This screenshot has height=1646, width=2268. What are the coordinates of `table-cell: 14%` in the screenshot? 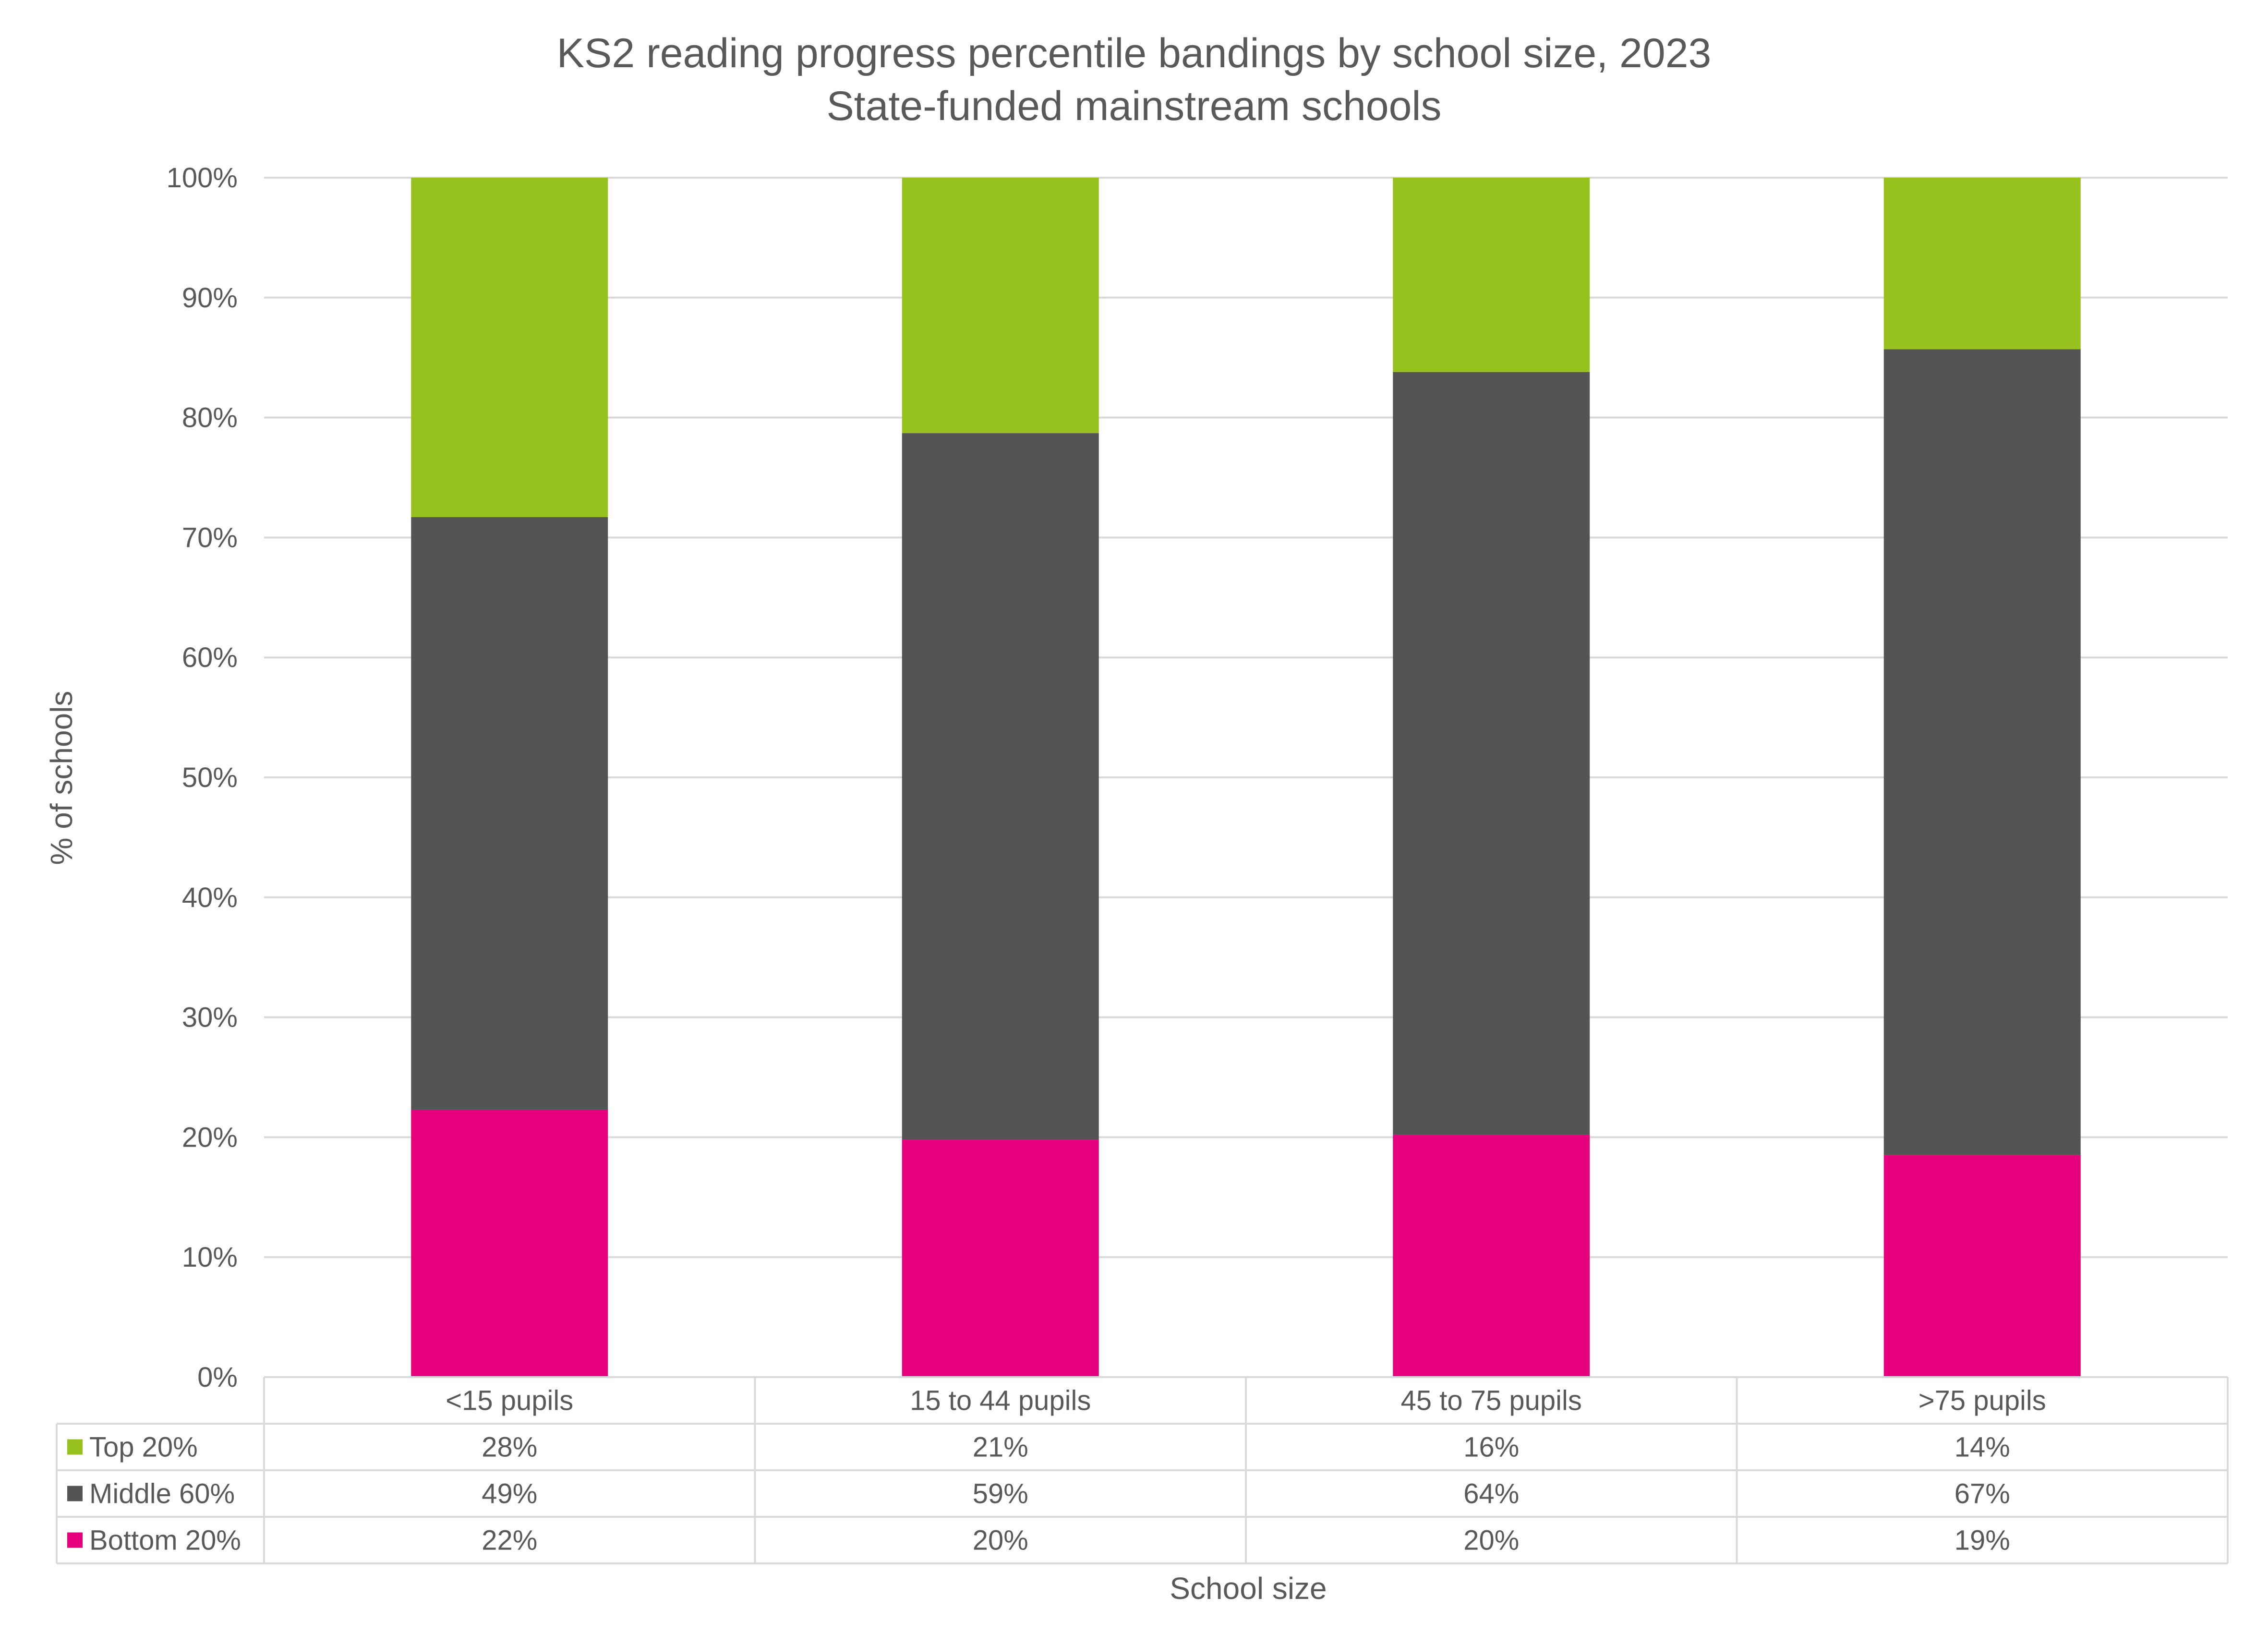 It's located at (1982, 1447).